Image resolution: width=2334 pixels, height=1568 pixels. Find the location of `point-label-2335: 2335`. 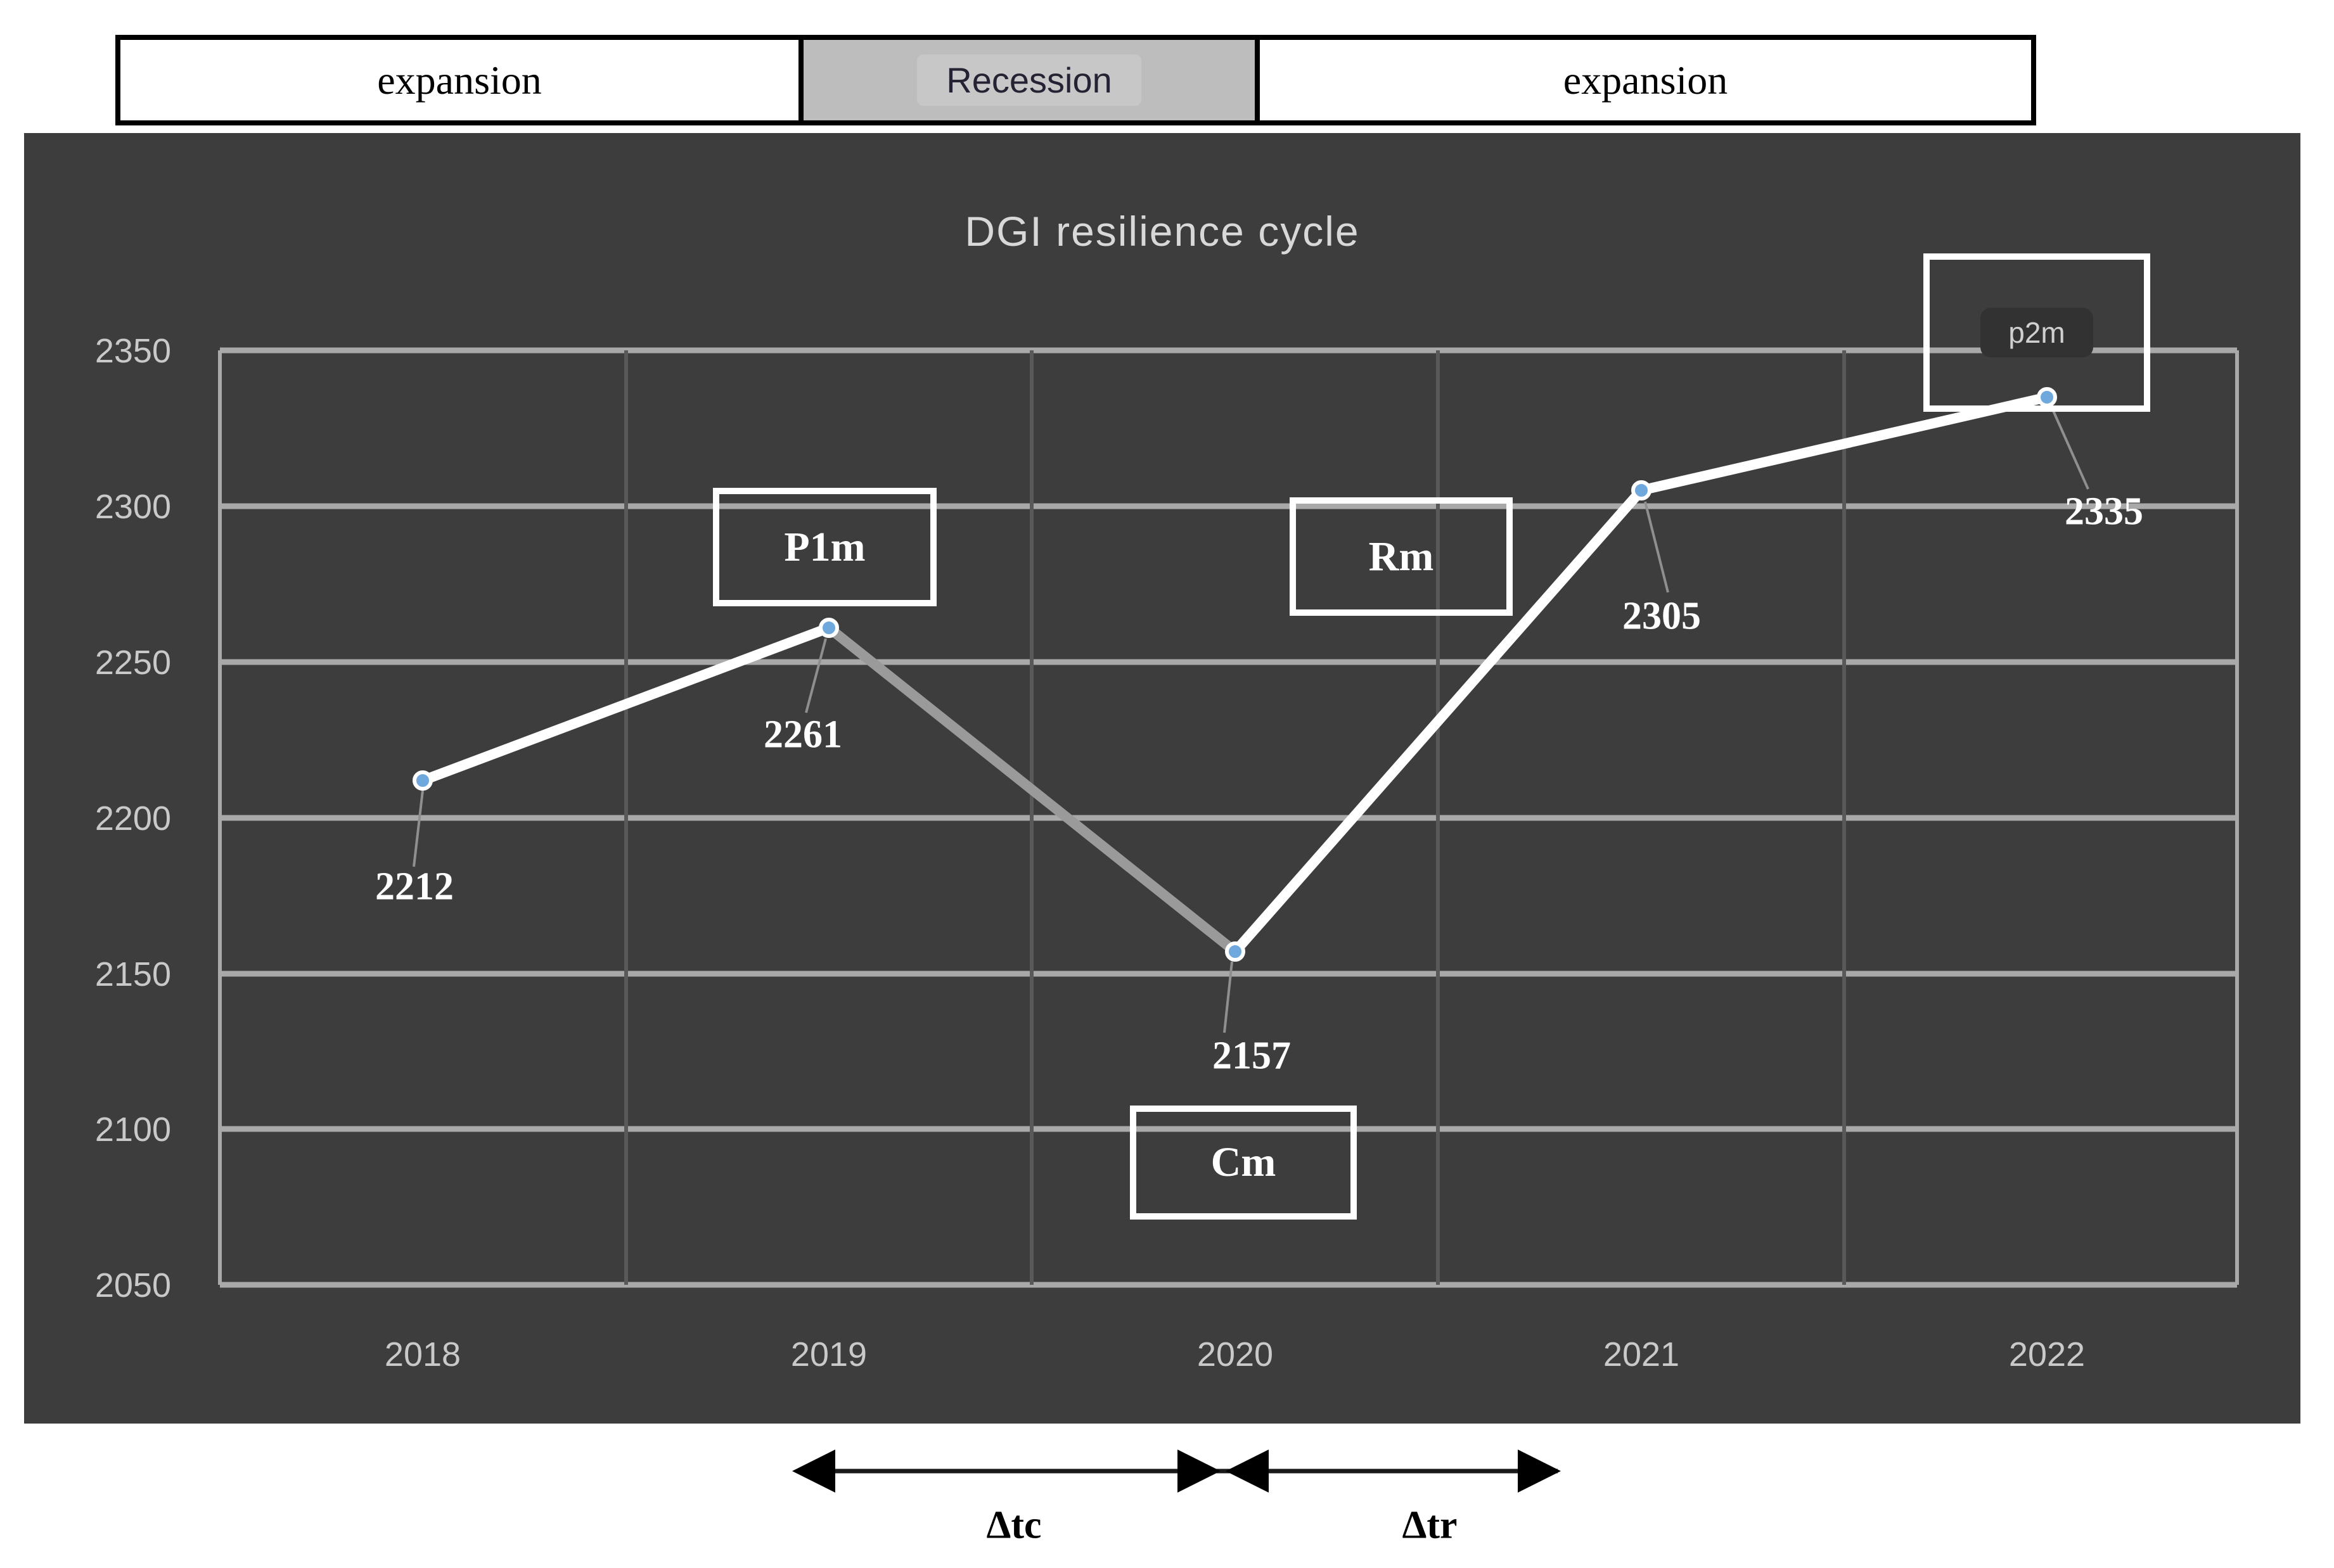

point-label-2335: 2335 is located at coordinates (2104, 511).